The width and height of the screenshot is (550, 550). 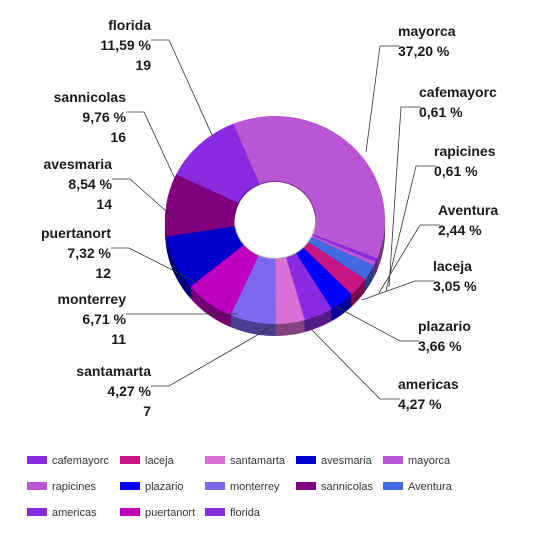 What do you see at coordinates (92, 299) in the screenshot?
I see `slice-label-name: monterrey` at bounding box center [92, 299].